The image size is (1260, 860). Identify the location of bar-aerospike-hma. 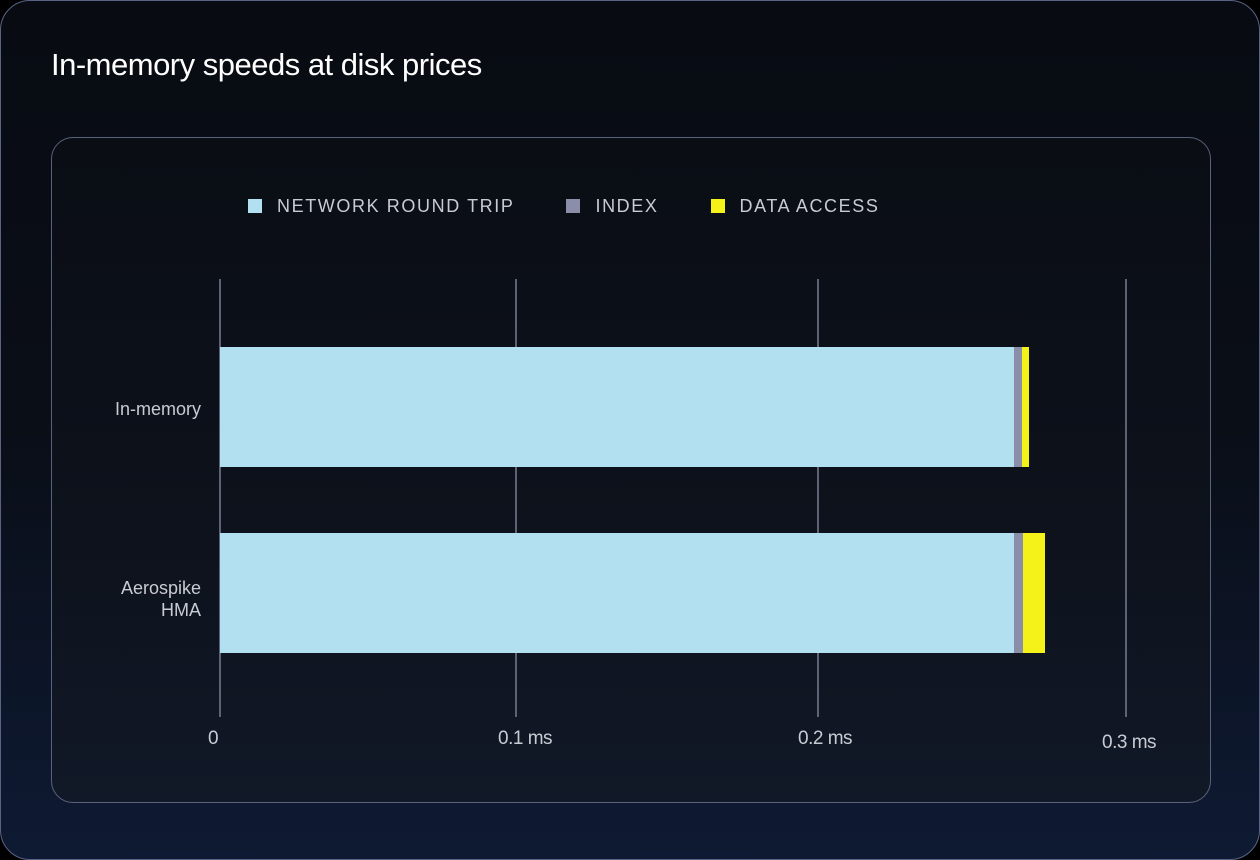
(632, 593).